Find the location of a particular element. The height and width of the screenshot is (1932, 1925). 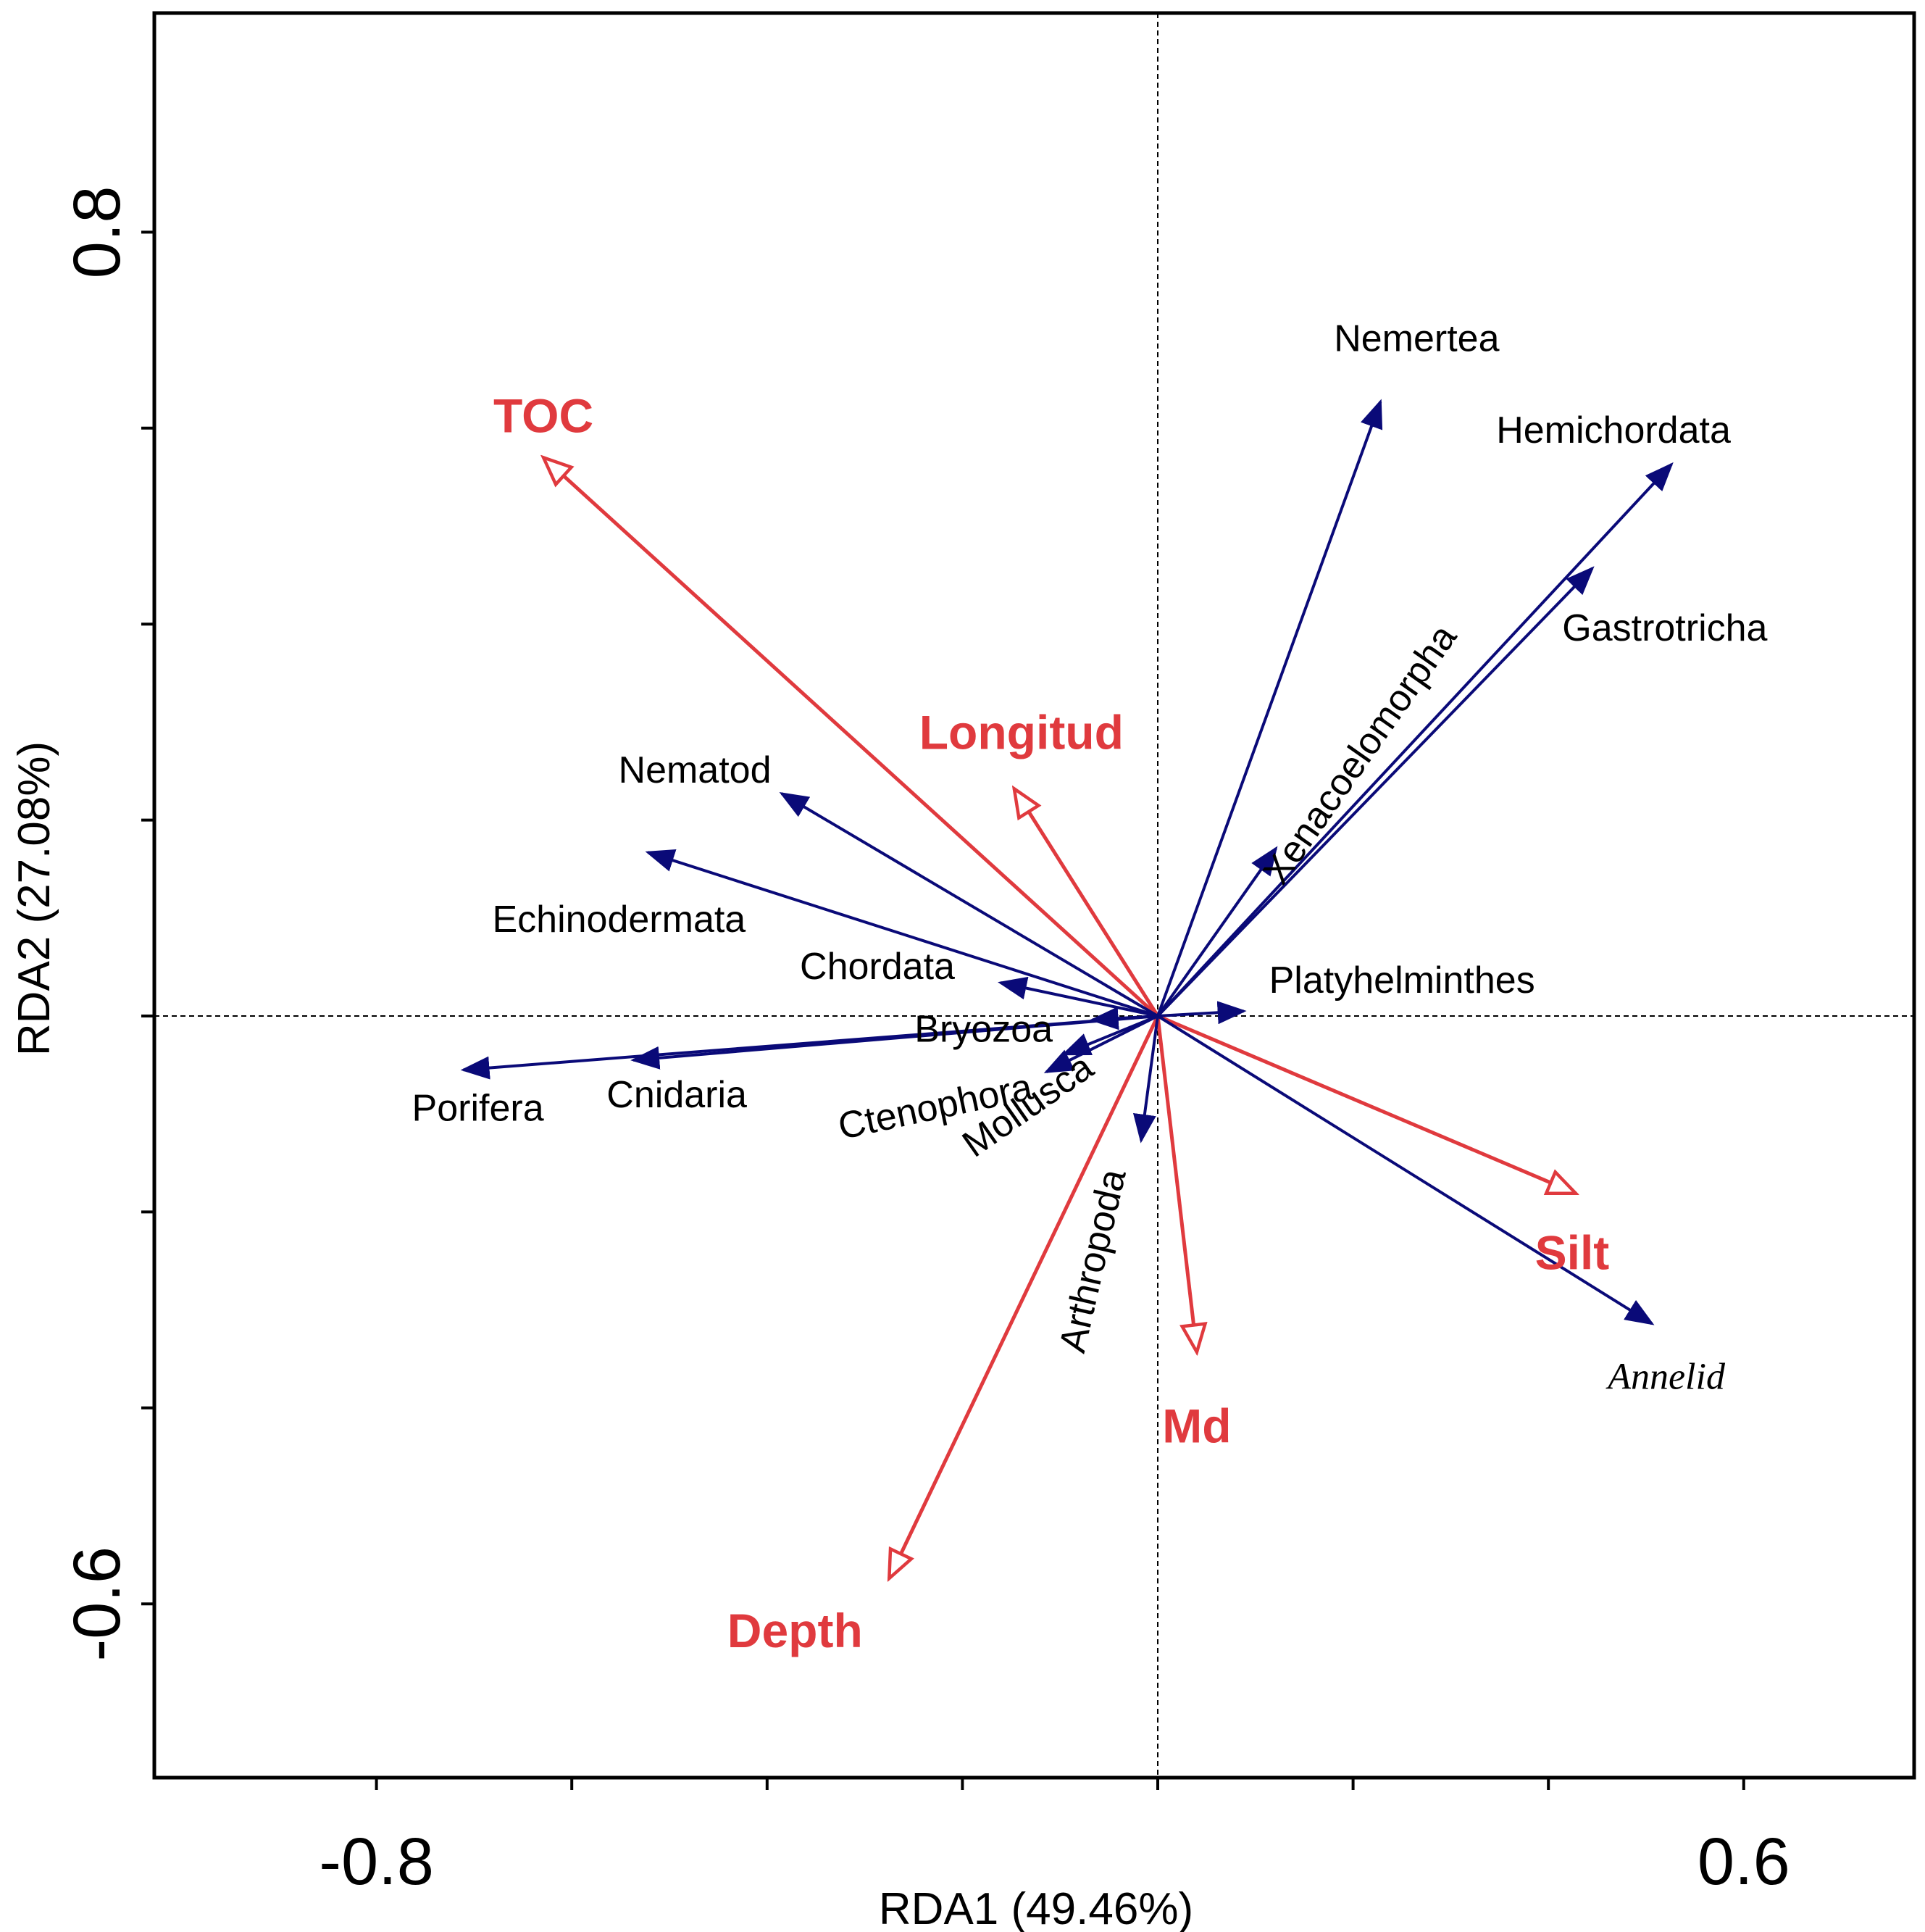

env-label-toc: TOC is located at coordinates (543, 415).